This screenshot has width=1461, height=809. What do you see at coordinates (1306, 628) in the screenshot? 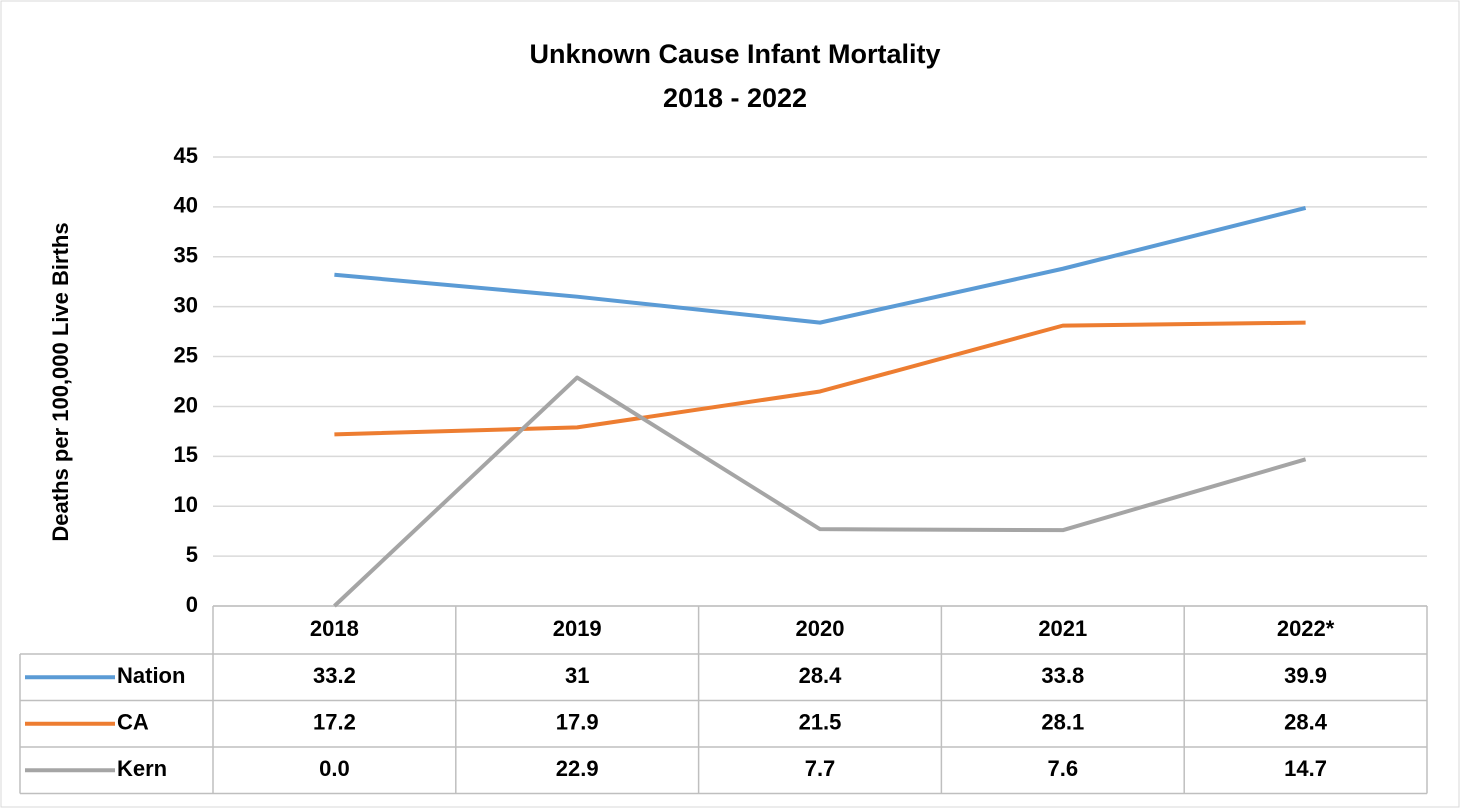
I see `x-tick-label: 2022*` at bounding box center [1306, 628].